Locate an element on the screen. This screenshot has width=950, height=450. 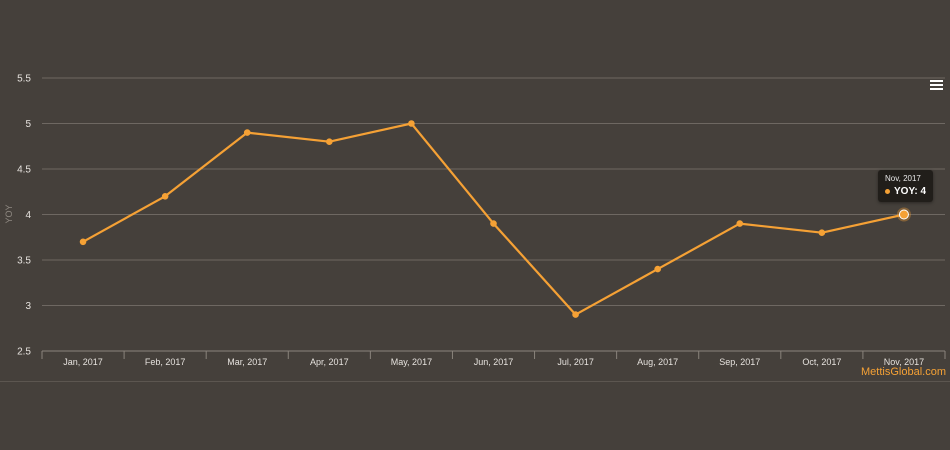
y-tick-label: 3 is located at coordinates (28, 306).